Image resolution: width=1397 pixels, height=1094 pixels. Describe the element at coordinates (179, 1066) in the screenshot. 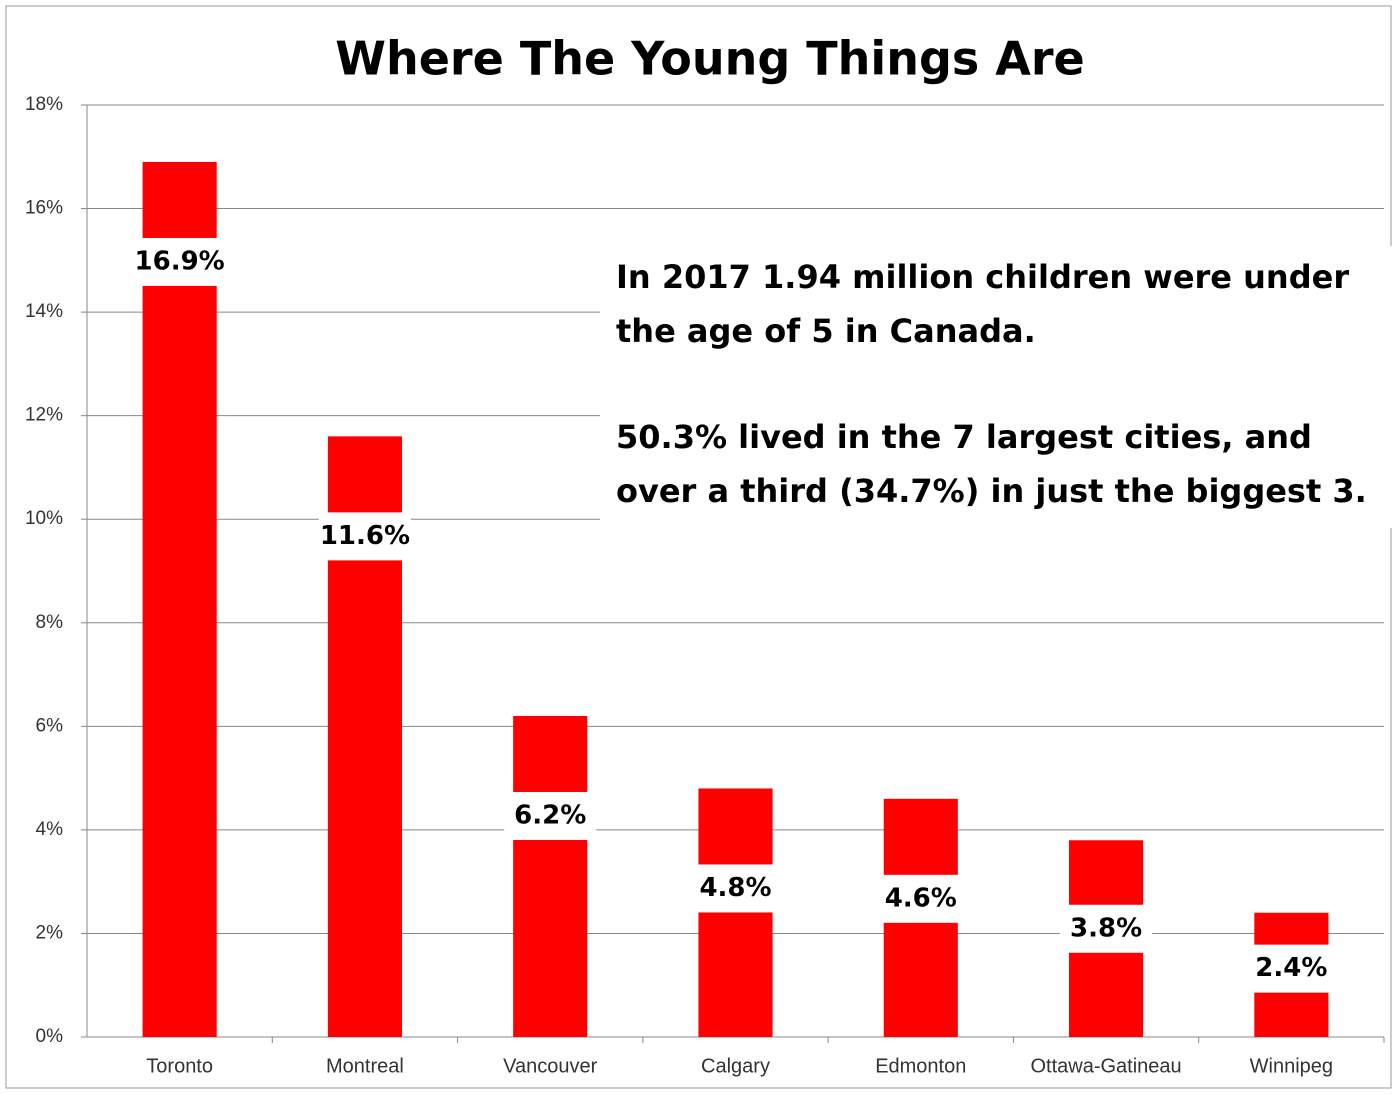

I see `x-tick-label: Toronto` at that location.